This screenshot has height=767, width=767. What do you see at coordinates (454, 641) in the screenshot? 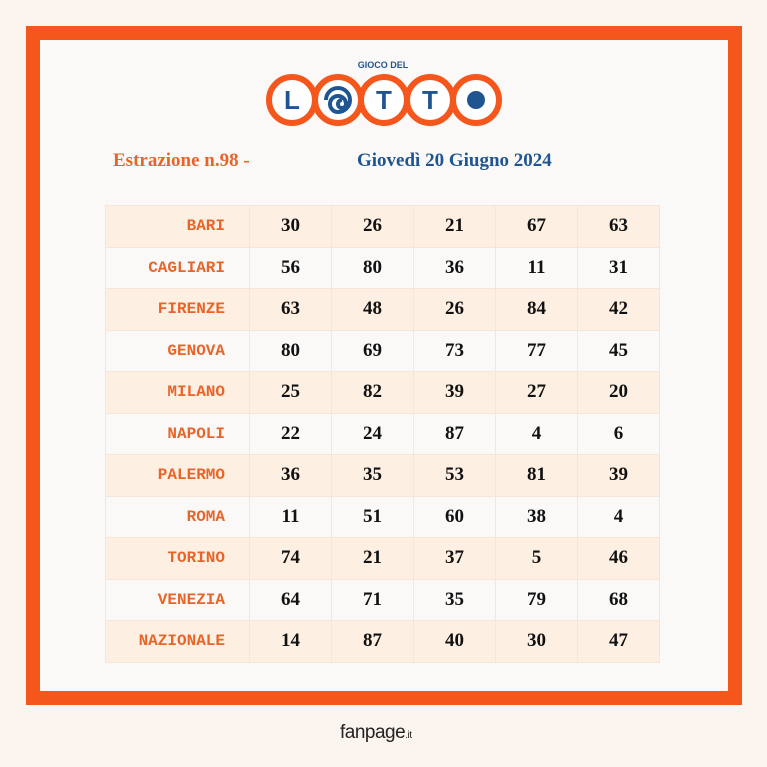
I see `number: 40` at bounding box center [454, 641].